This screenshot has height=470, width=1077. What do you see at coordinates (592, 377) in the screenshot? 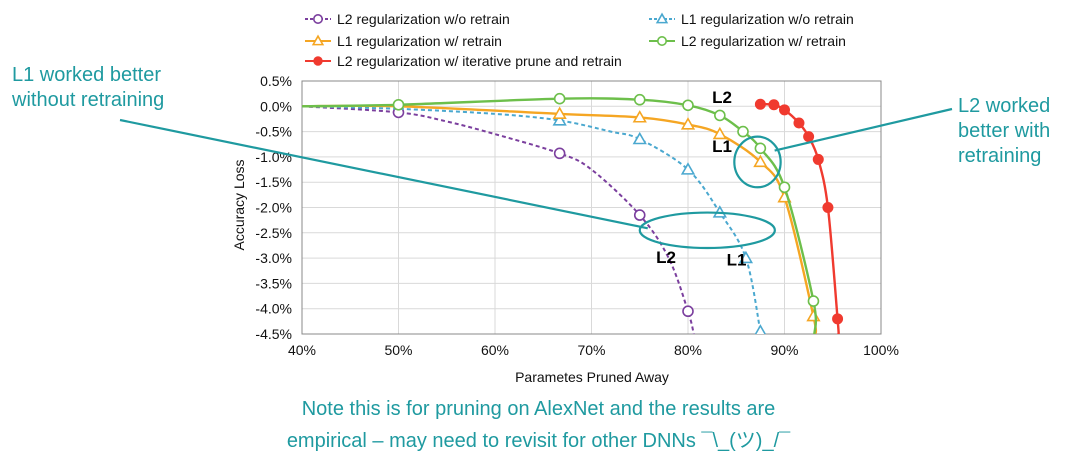
I see `x-axis-label: Parametes Pruned Away` at bounding box center [592, 377].